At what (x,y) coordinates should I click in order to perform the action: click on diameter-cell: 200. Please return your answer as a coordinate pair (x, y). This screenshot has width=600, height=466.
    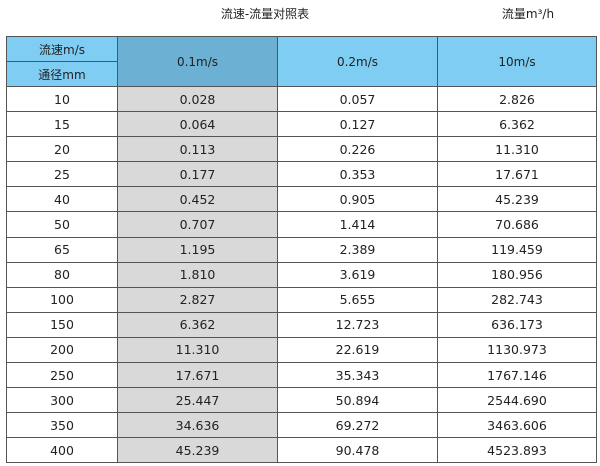
    Looking at the image, I should click on (62, 350).